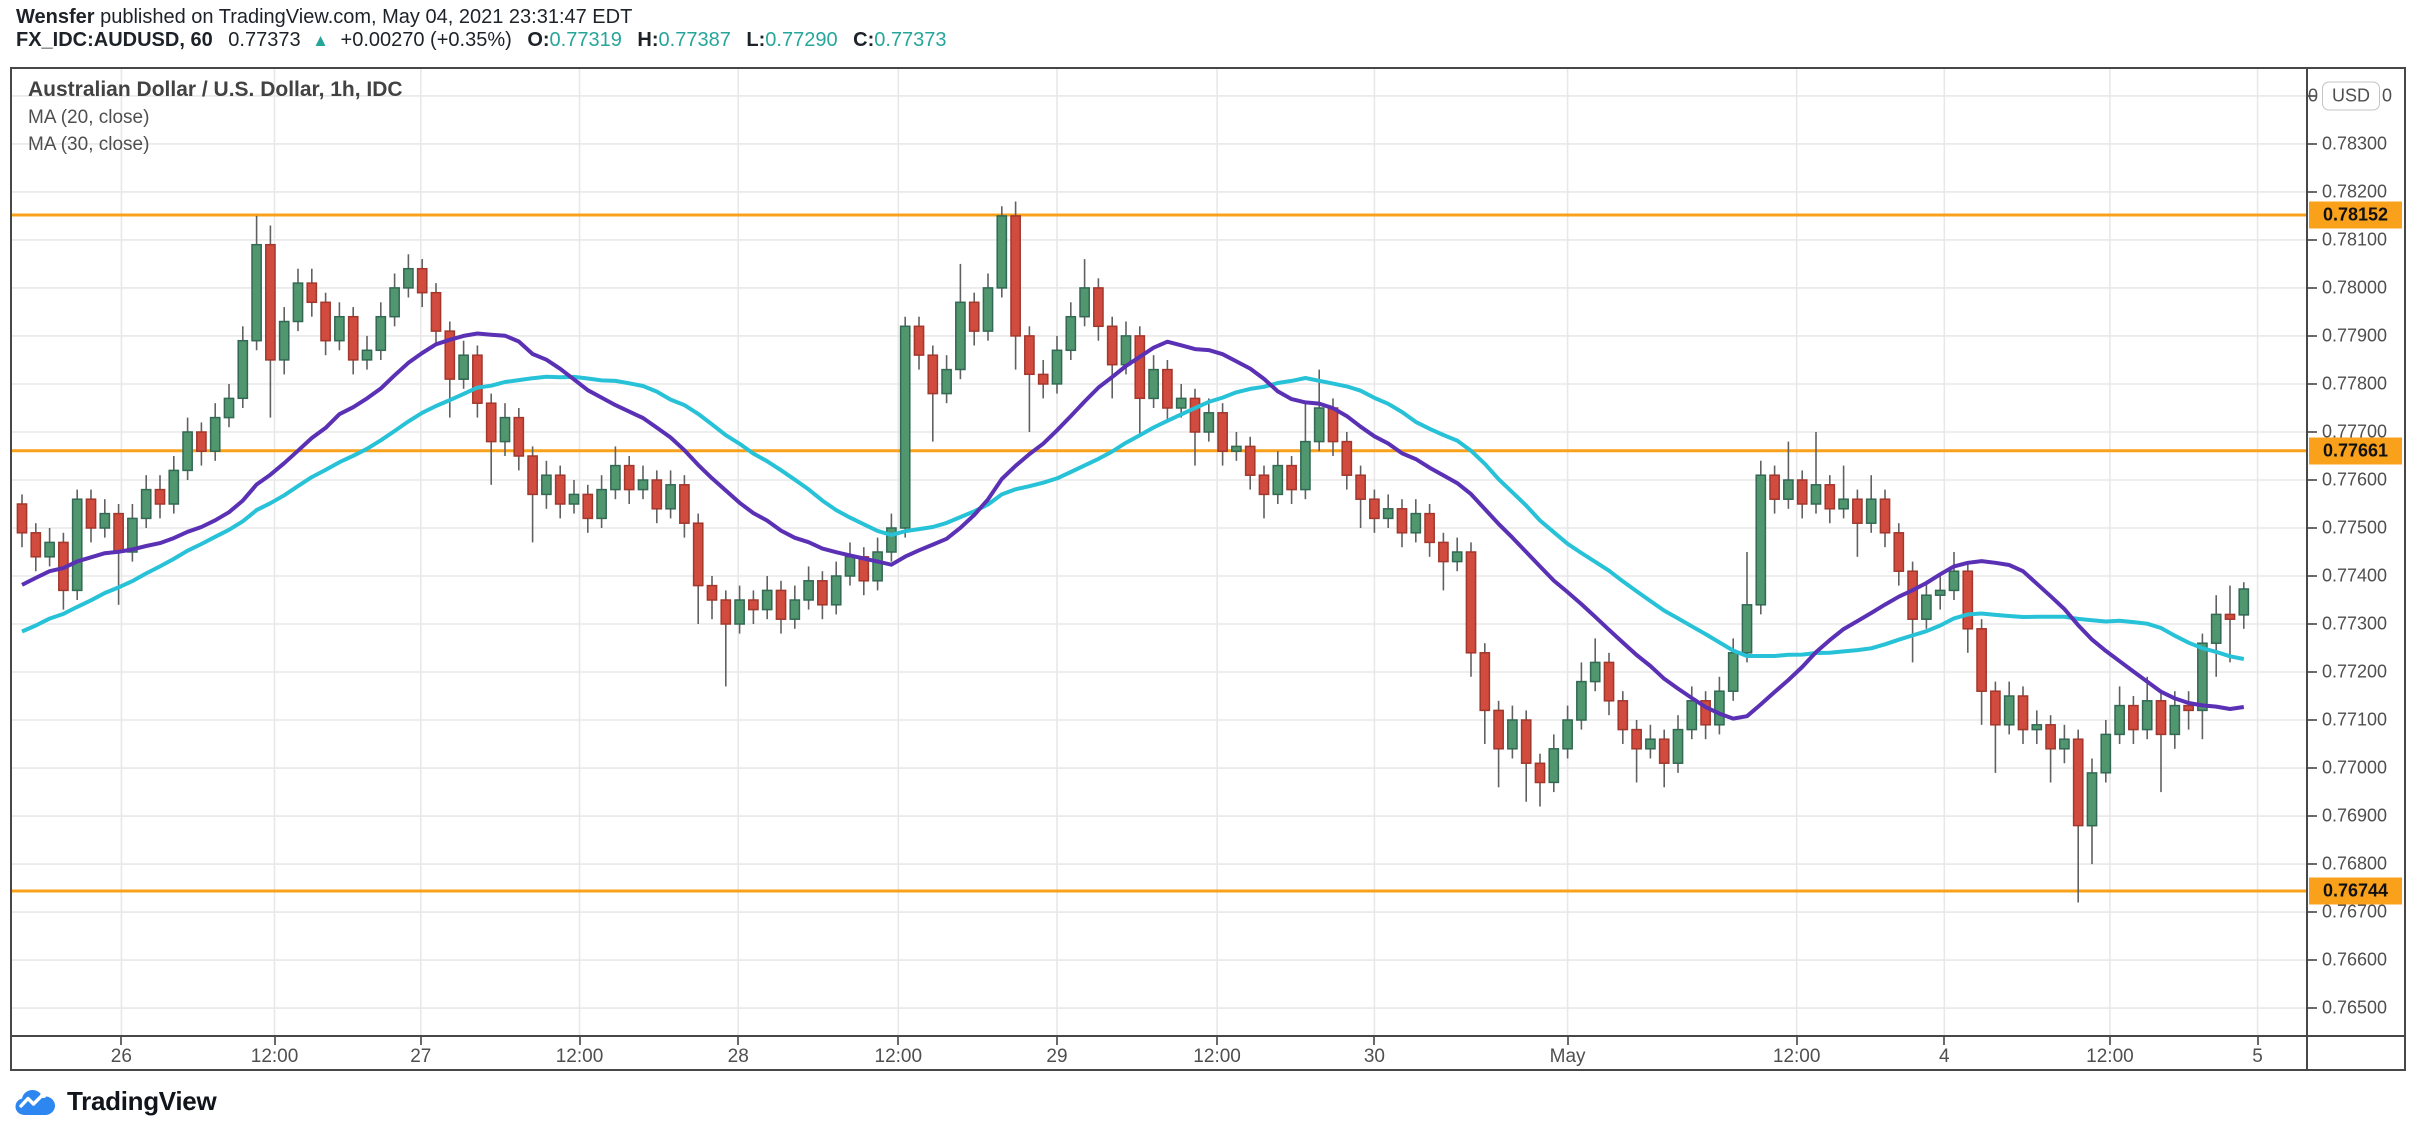  What do you see at coordinates (89, 117) in the screenshot?
I see `ma20-legend-label: MA (20, close)` at bounding box center [89, 117].